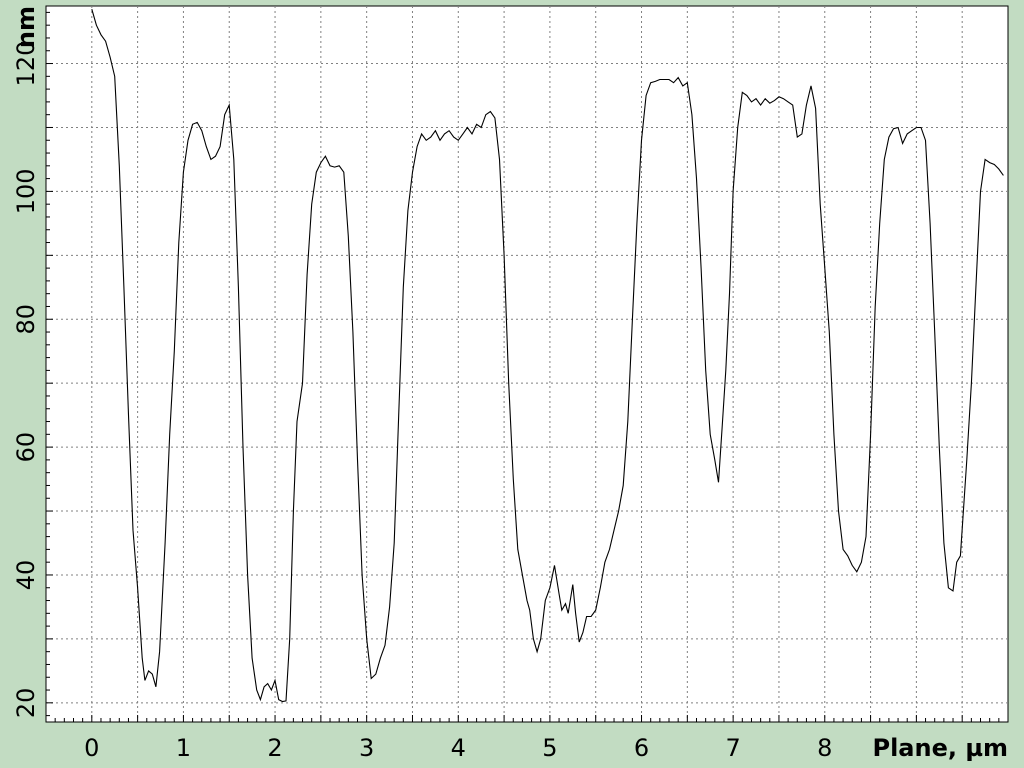  What do you see at coordinates (366, 748) in the screenshot?
I see `x-tick-label: 3` at bounding box center [366, 748].